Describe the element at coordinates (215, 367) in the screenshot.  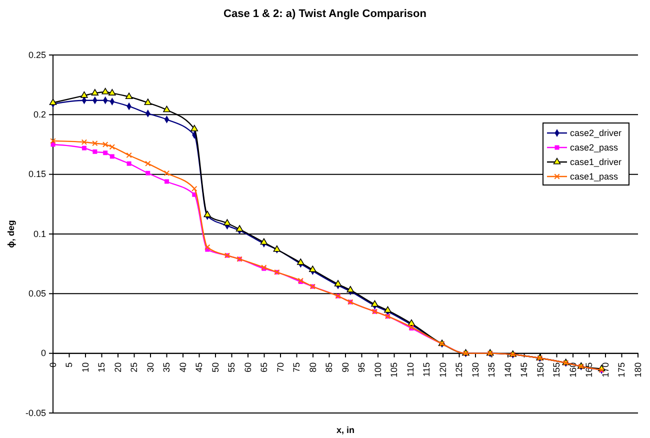
I see `x-tick-label: 50` at that location.